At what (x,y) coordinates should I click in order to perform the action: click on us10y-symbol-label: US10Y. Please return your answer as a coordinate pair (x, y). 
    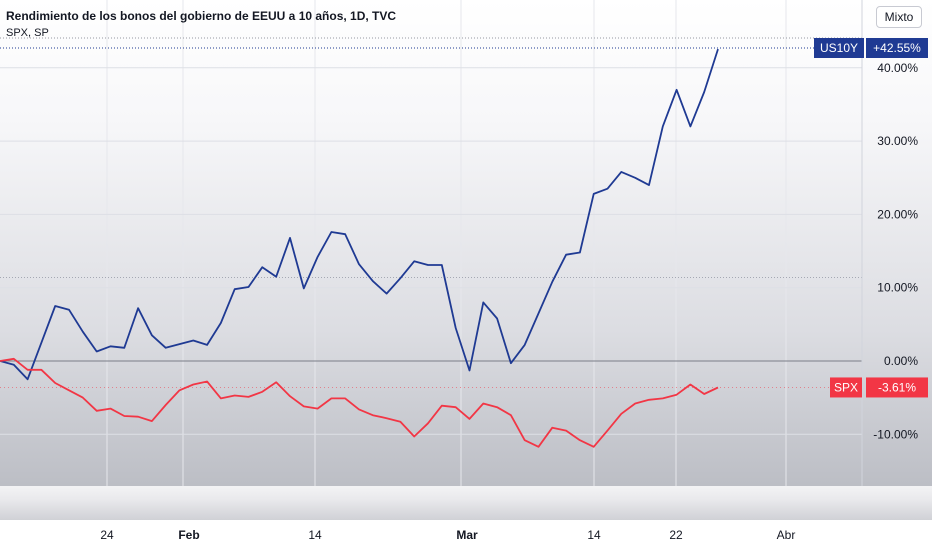
    Looking at the image, I should click on (839, 48).